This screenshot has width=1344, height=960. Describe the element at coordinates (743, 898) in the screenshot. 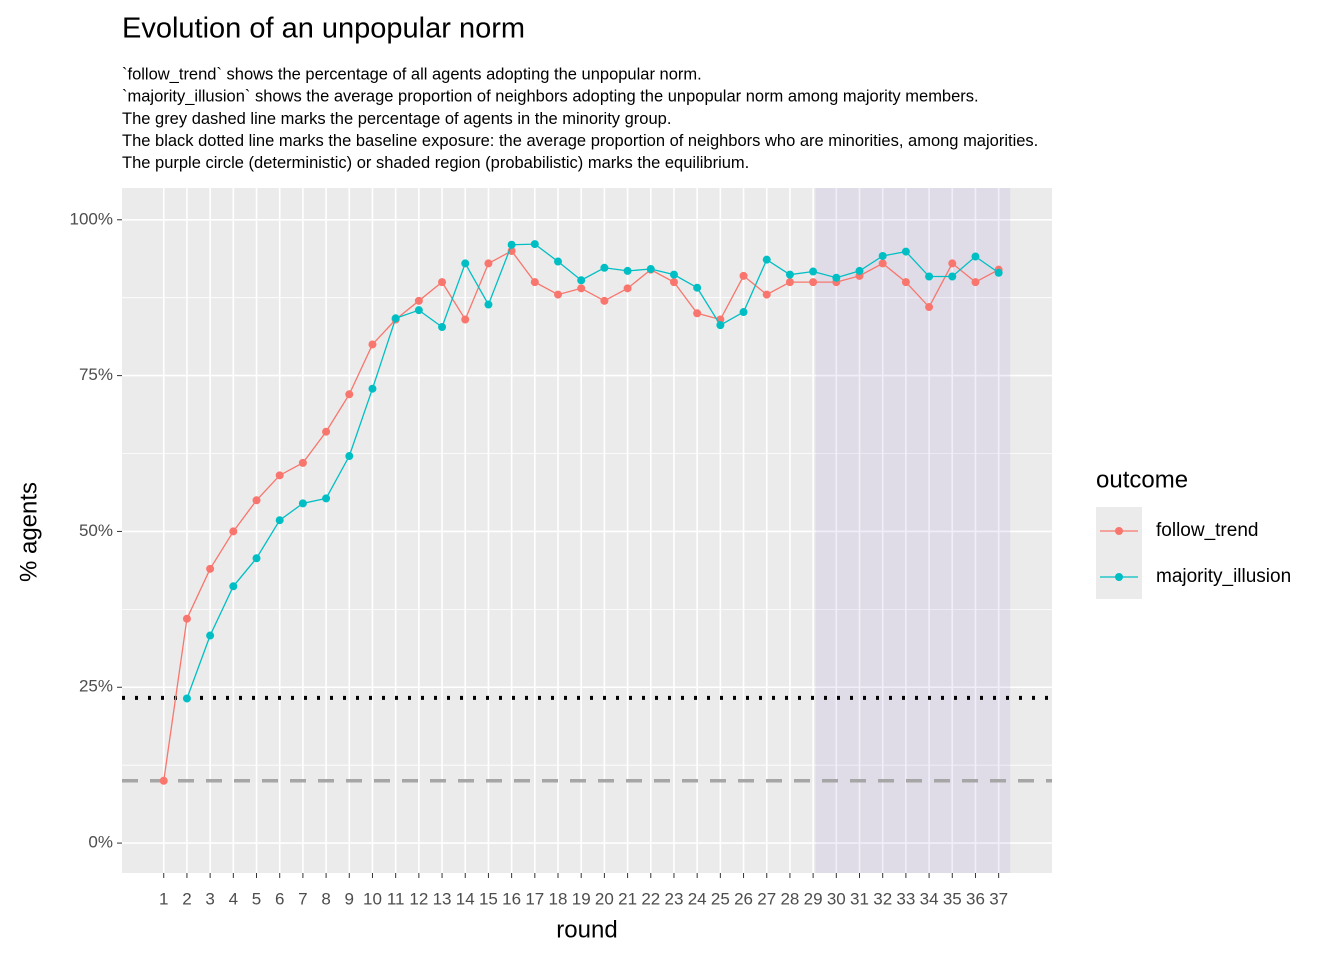

I see `x-tick-label: 26` at that location.